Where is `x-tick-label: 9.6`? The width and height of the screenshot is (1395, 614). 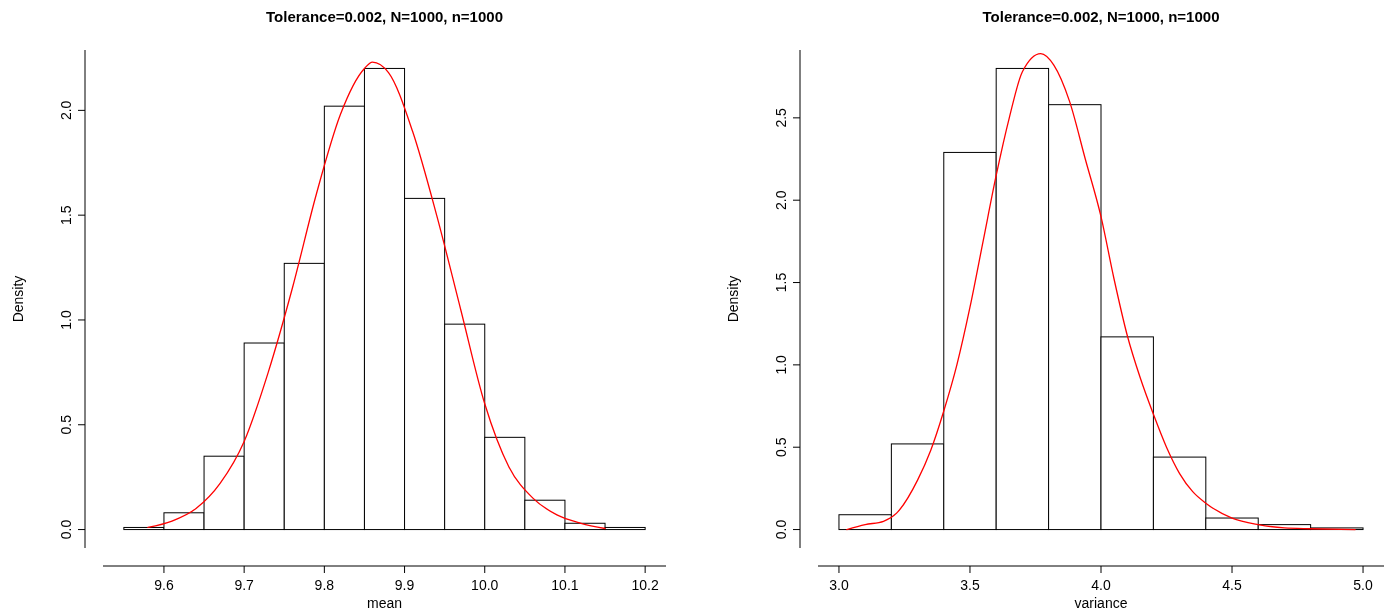 x-tick-label: 9.6 is located at coordinates (164, 585).